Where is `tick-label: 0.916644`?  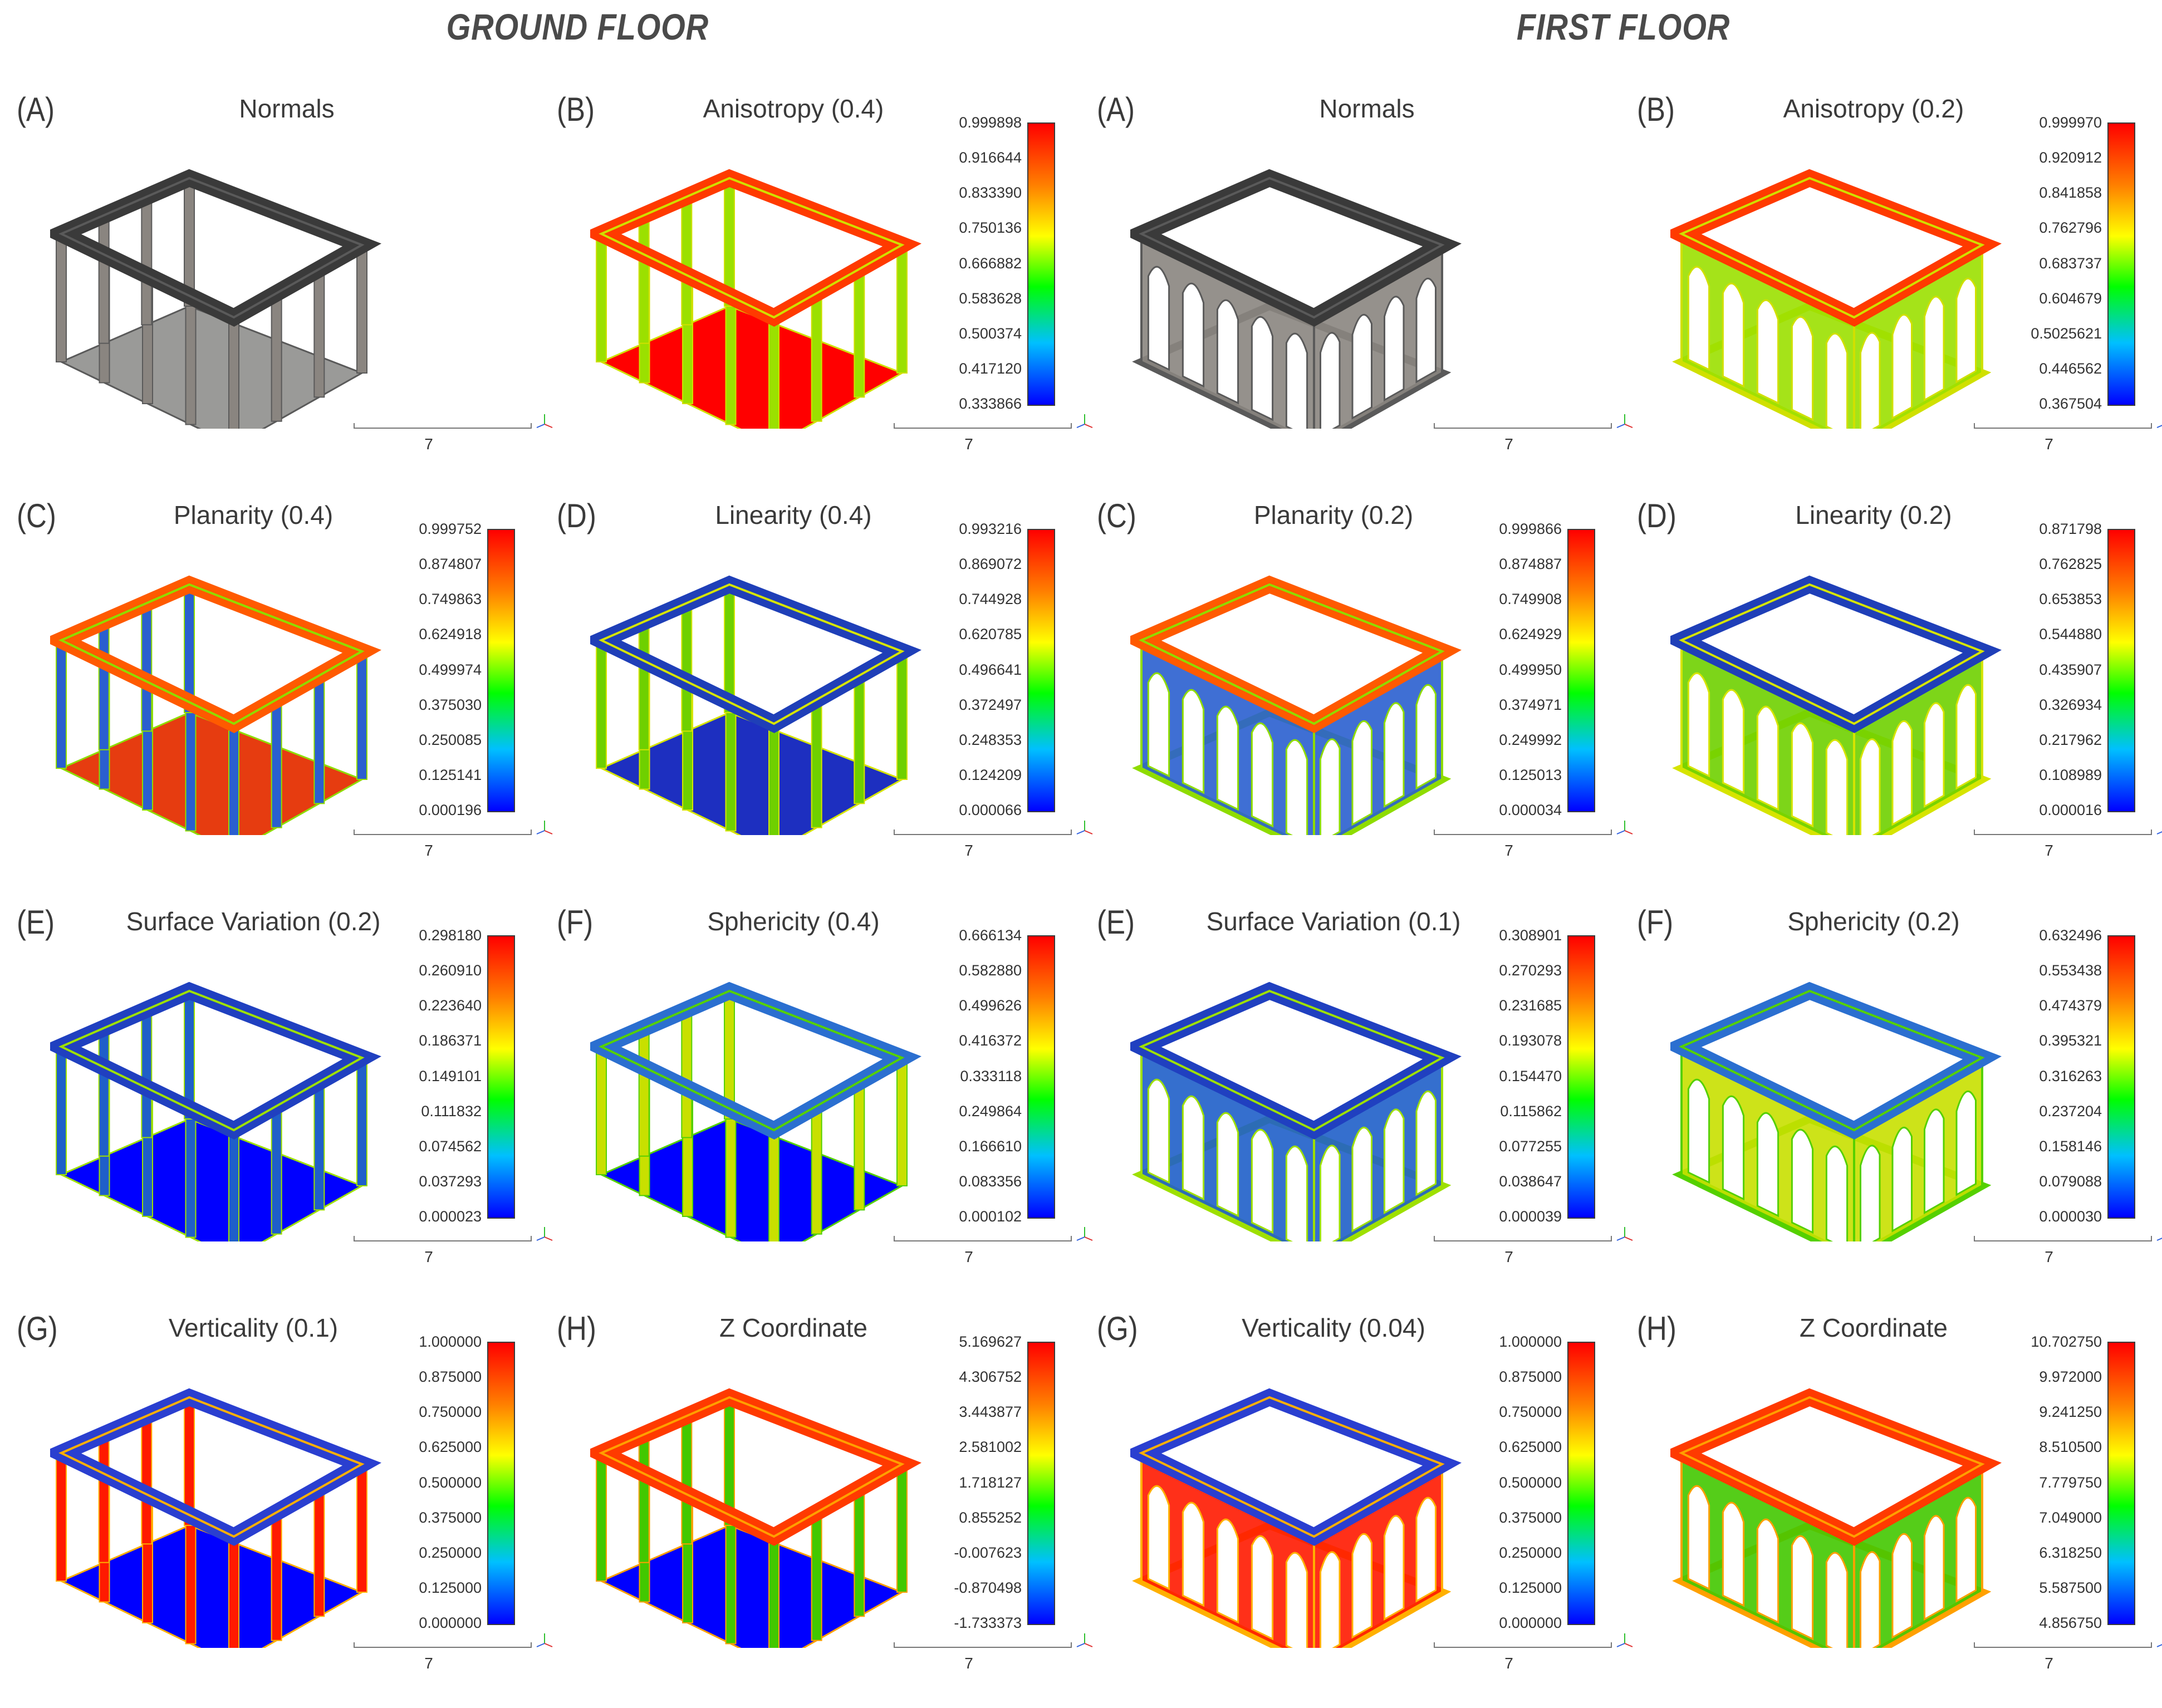 tick-label: 0.916644 is located at coordinates (990, 157).